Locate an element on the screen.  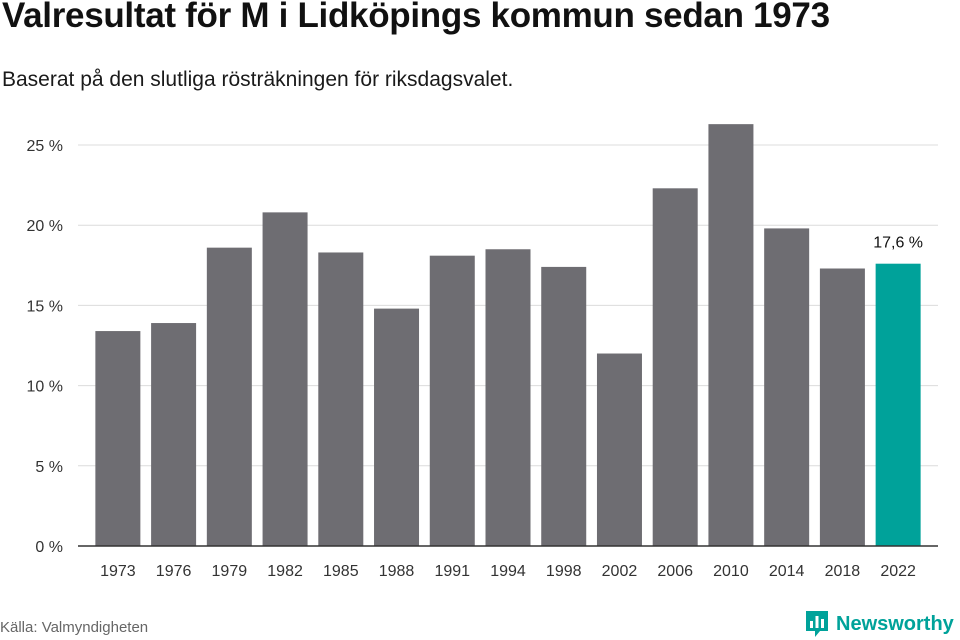
x-tick-label: 2010 is located at coordinates (731, 571).